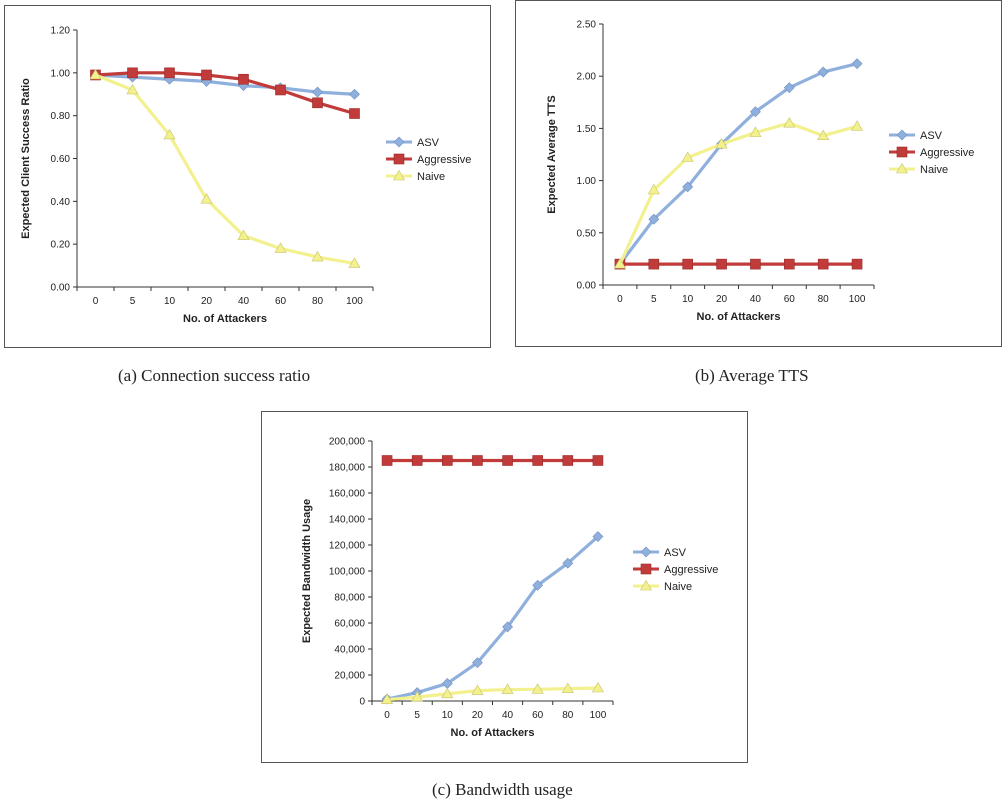 This screenshot has width=1004, height=805. What do you see at coordinates (931, 136) in the screenshot?
I see `legend-label: ASV` at bounding box center [931, 136].